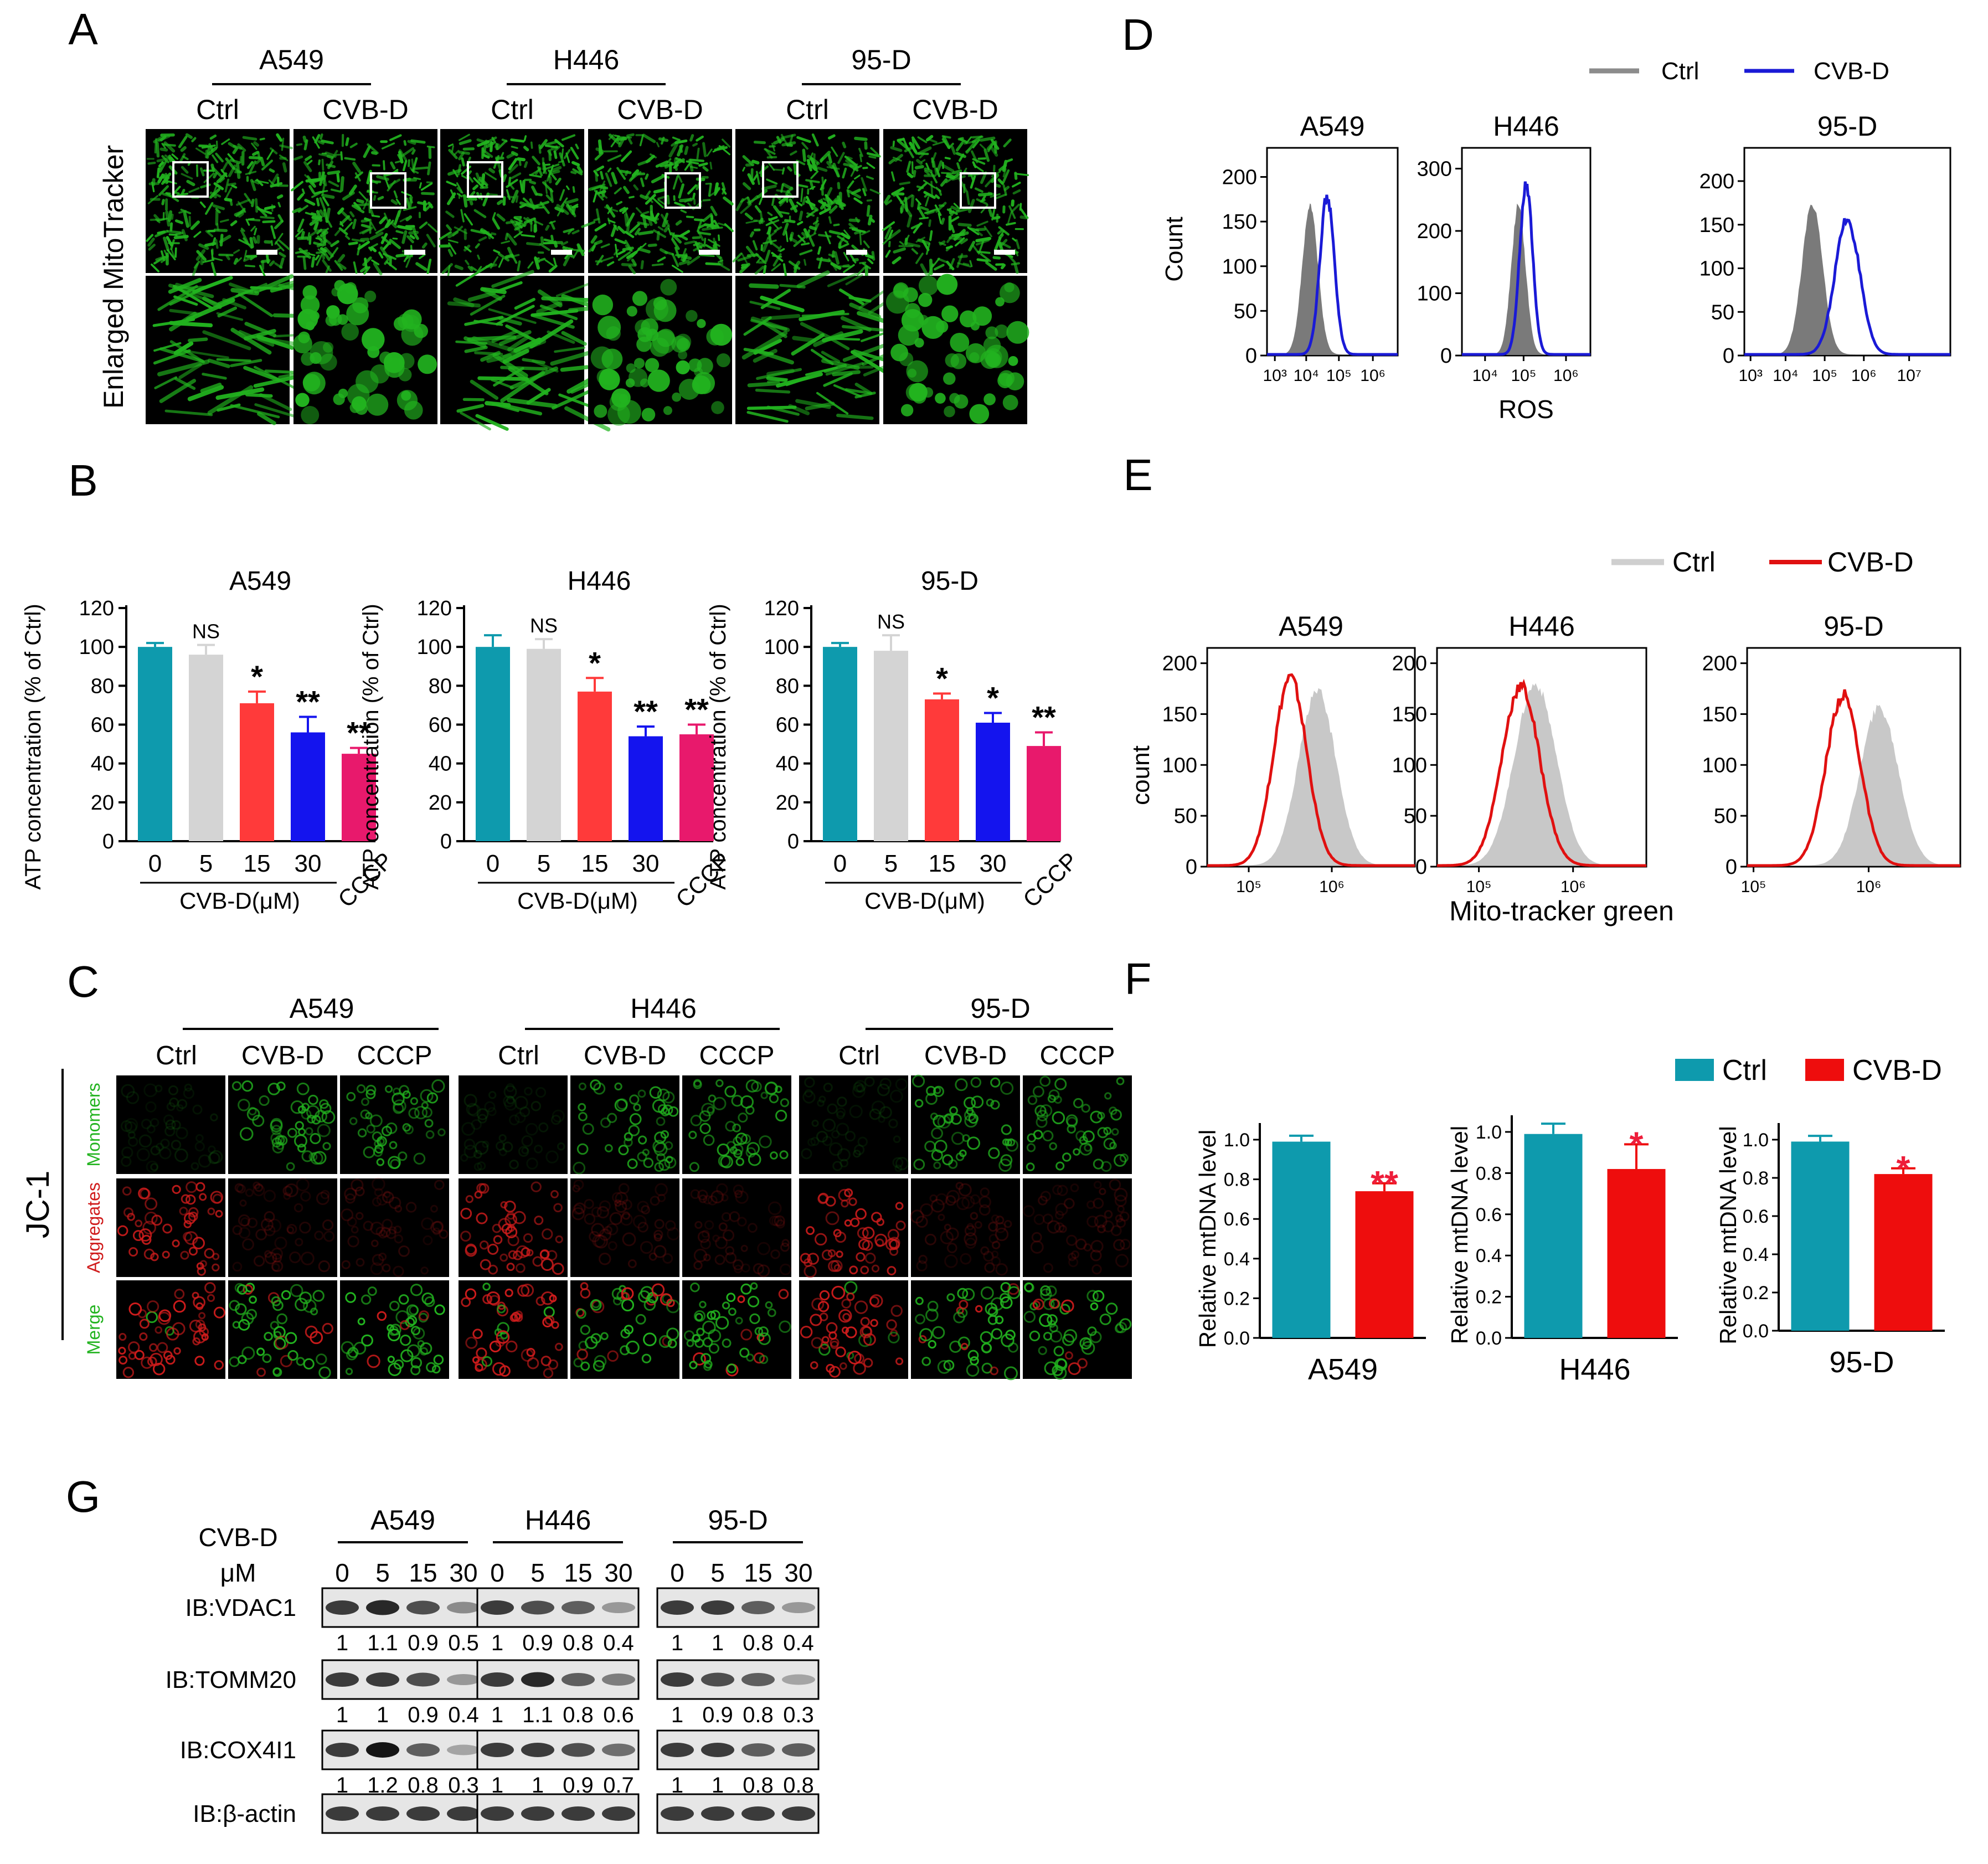  Describe the element at coordinates (579, 1643) in the screenshot. I see `blot-quant-value: 0.8` at that location.